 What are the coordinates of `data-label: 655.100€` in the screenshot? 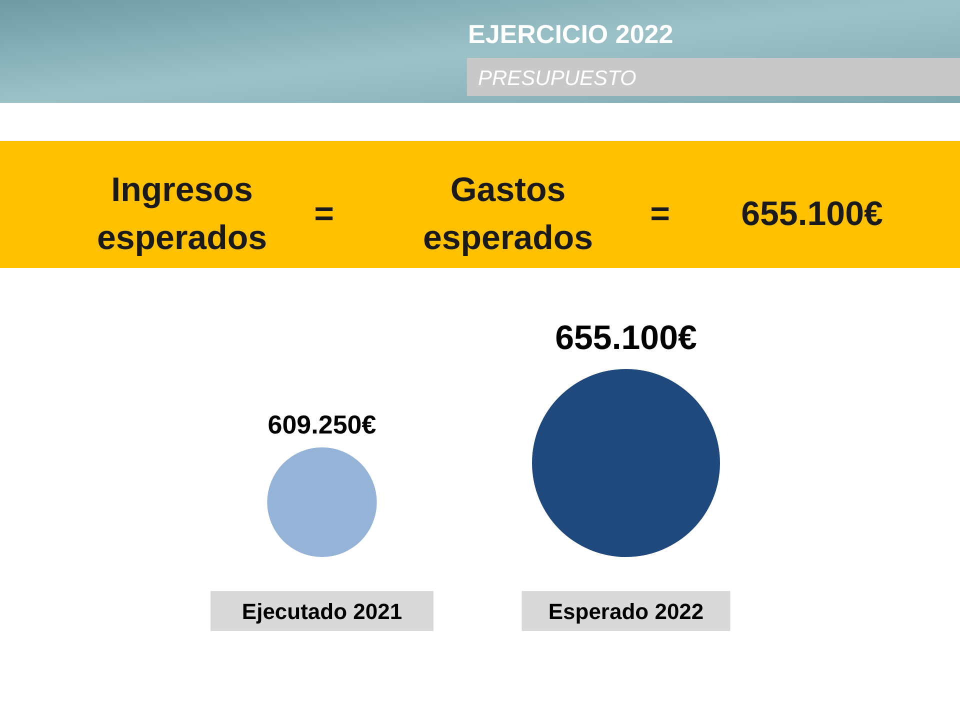 It's located at (626, 338).